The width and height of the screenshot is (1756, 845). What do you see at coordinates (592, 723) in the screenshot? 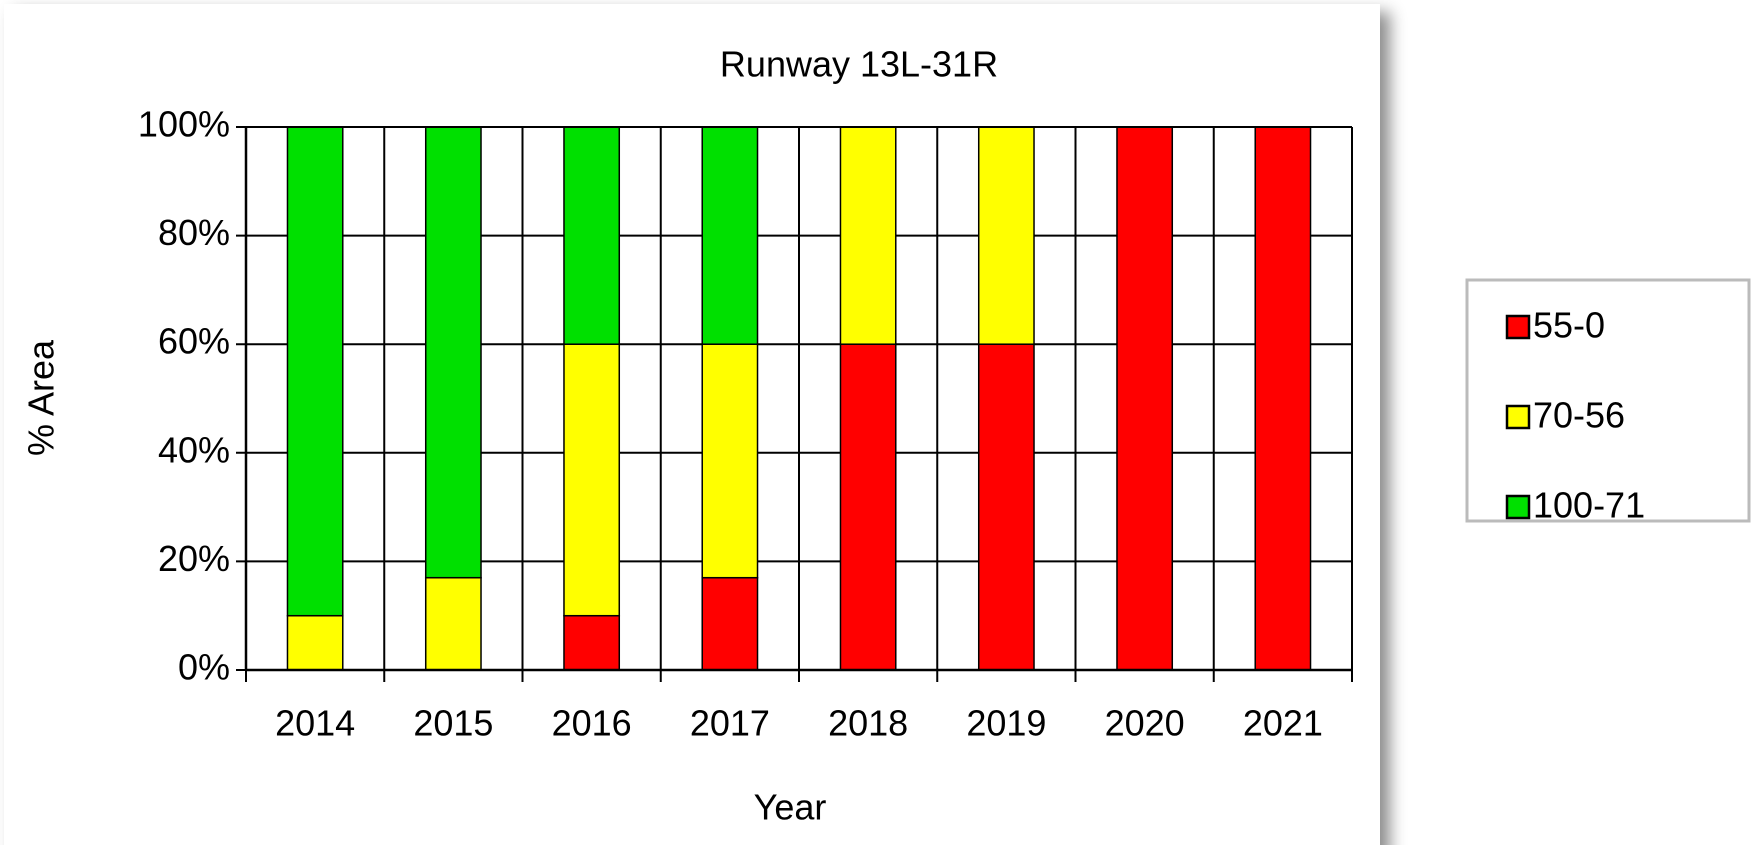
I see `x-tick-label: 2016` at bounding box center [592, 723].